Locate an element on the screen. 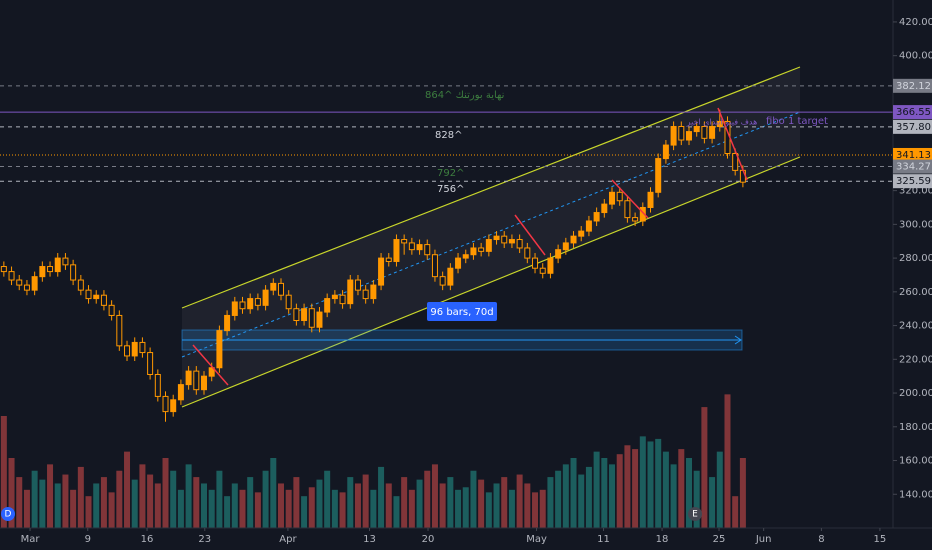 Image resolution: width=932 pixels, height=550 pixels. annotation: 864^ نهاية بورتنك is located at coordinates (464, 95).